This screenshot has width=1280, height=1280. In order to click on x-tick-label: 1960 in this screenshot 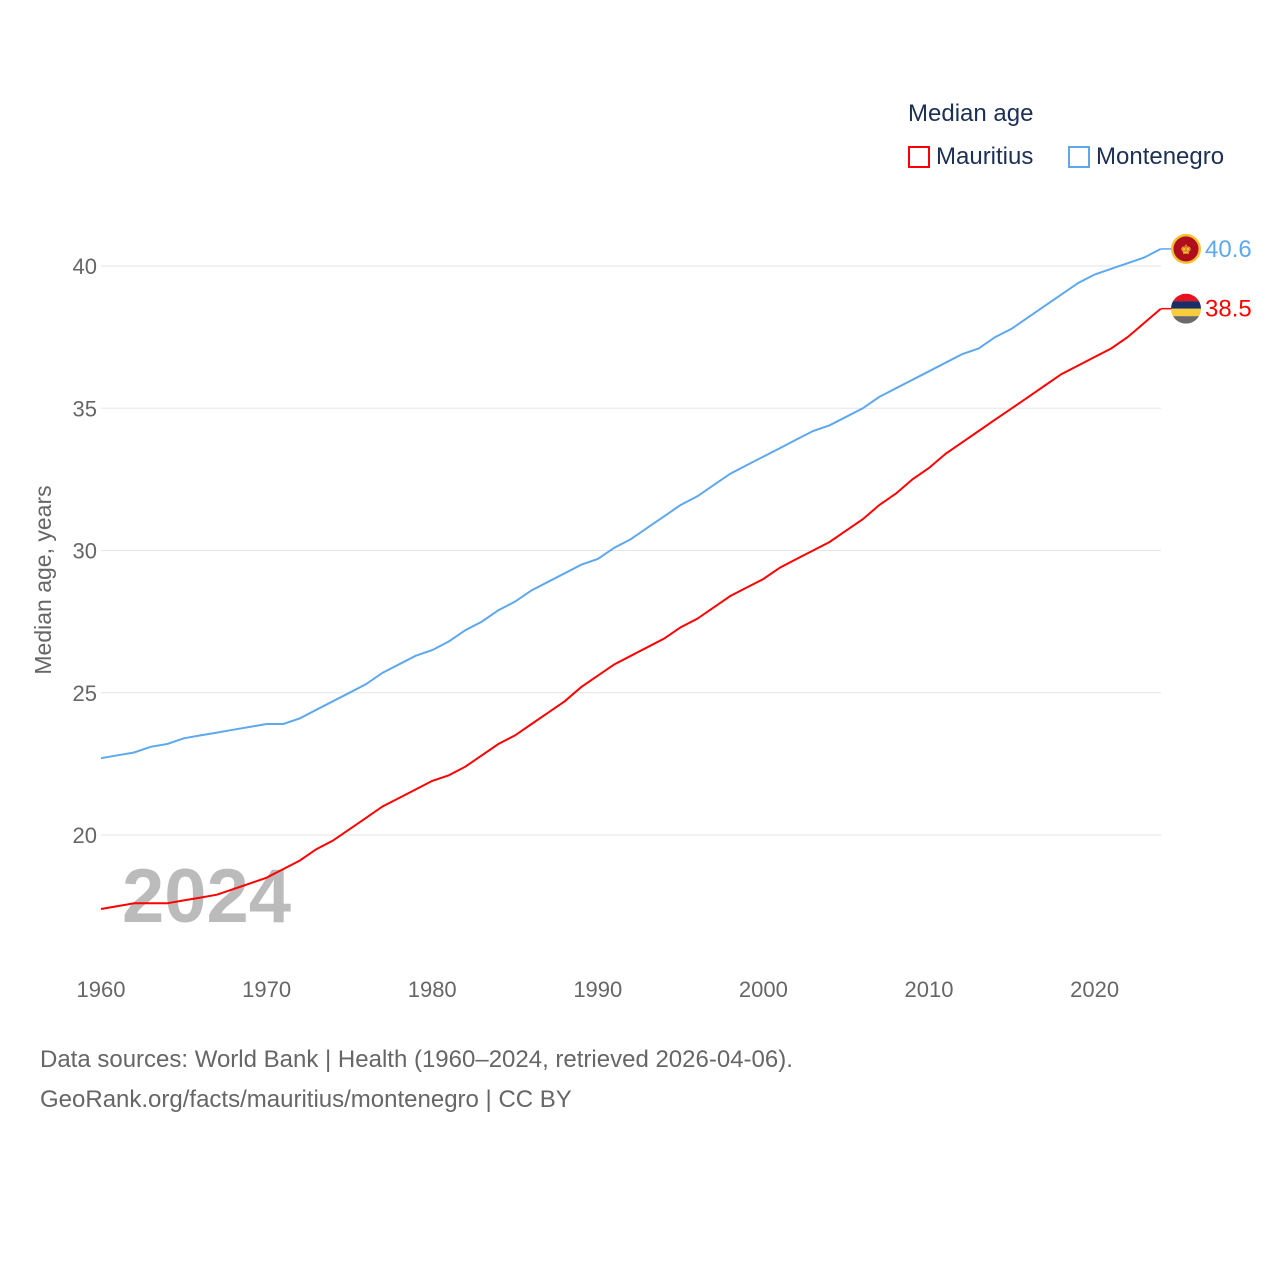, I will do `click(101, 989)`.